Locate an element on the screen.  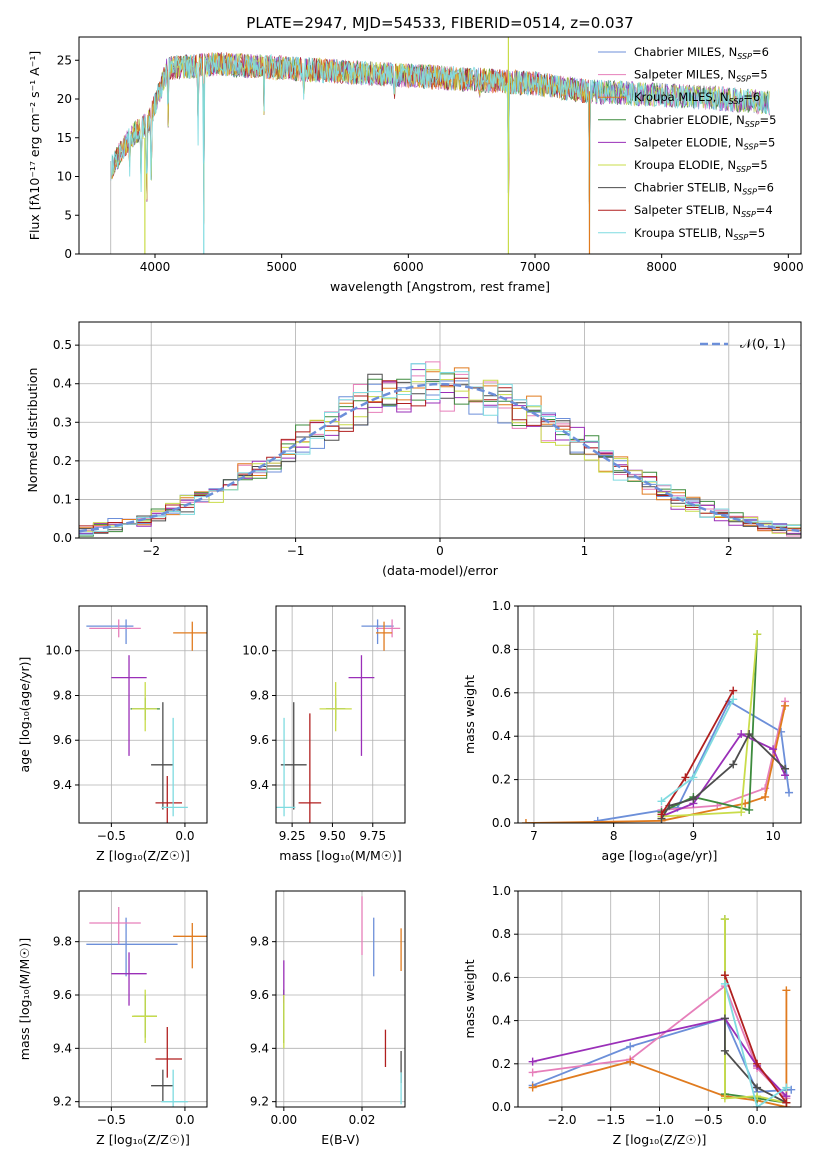
age_vs_mass-ytick-label: 9.6 is located at coordinates (259, 740).